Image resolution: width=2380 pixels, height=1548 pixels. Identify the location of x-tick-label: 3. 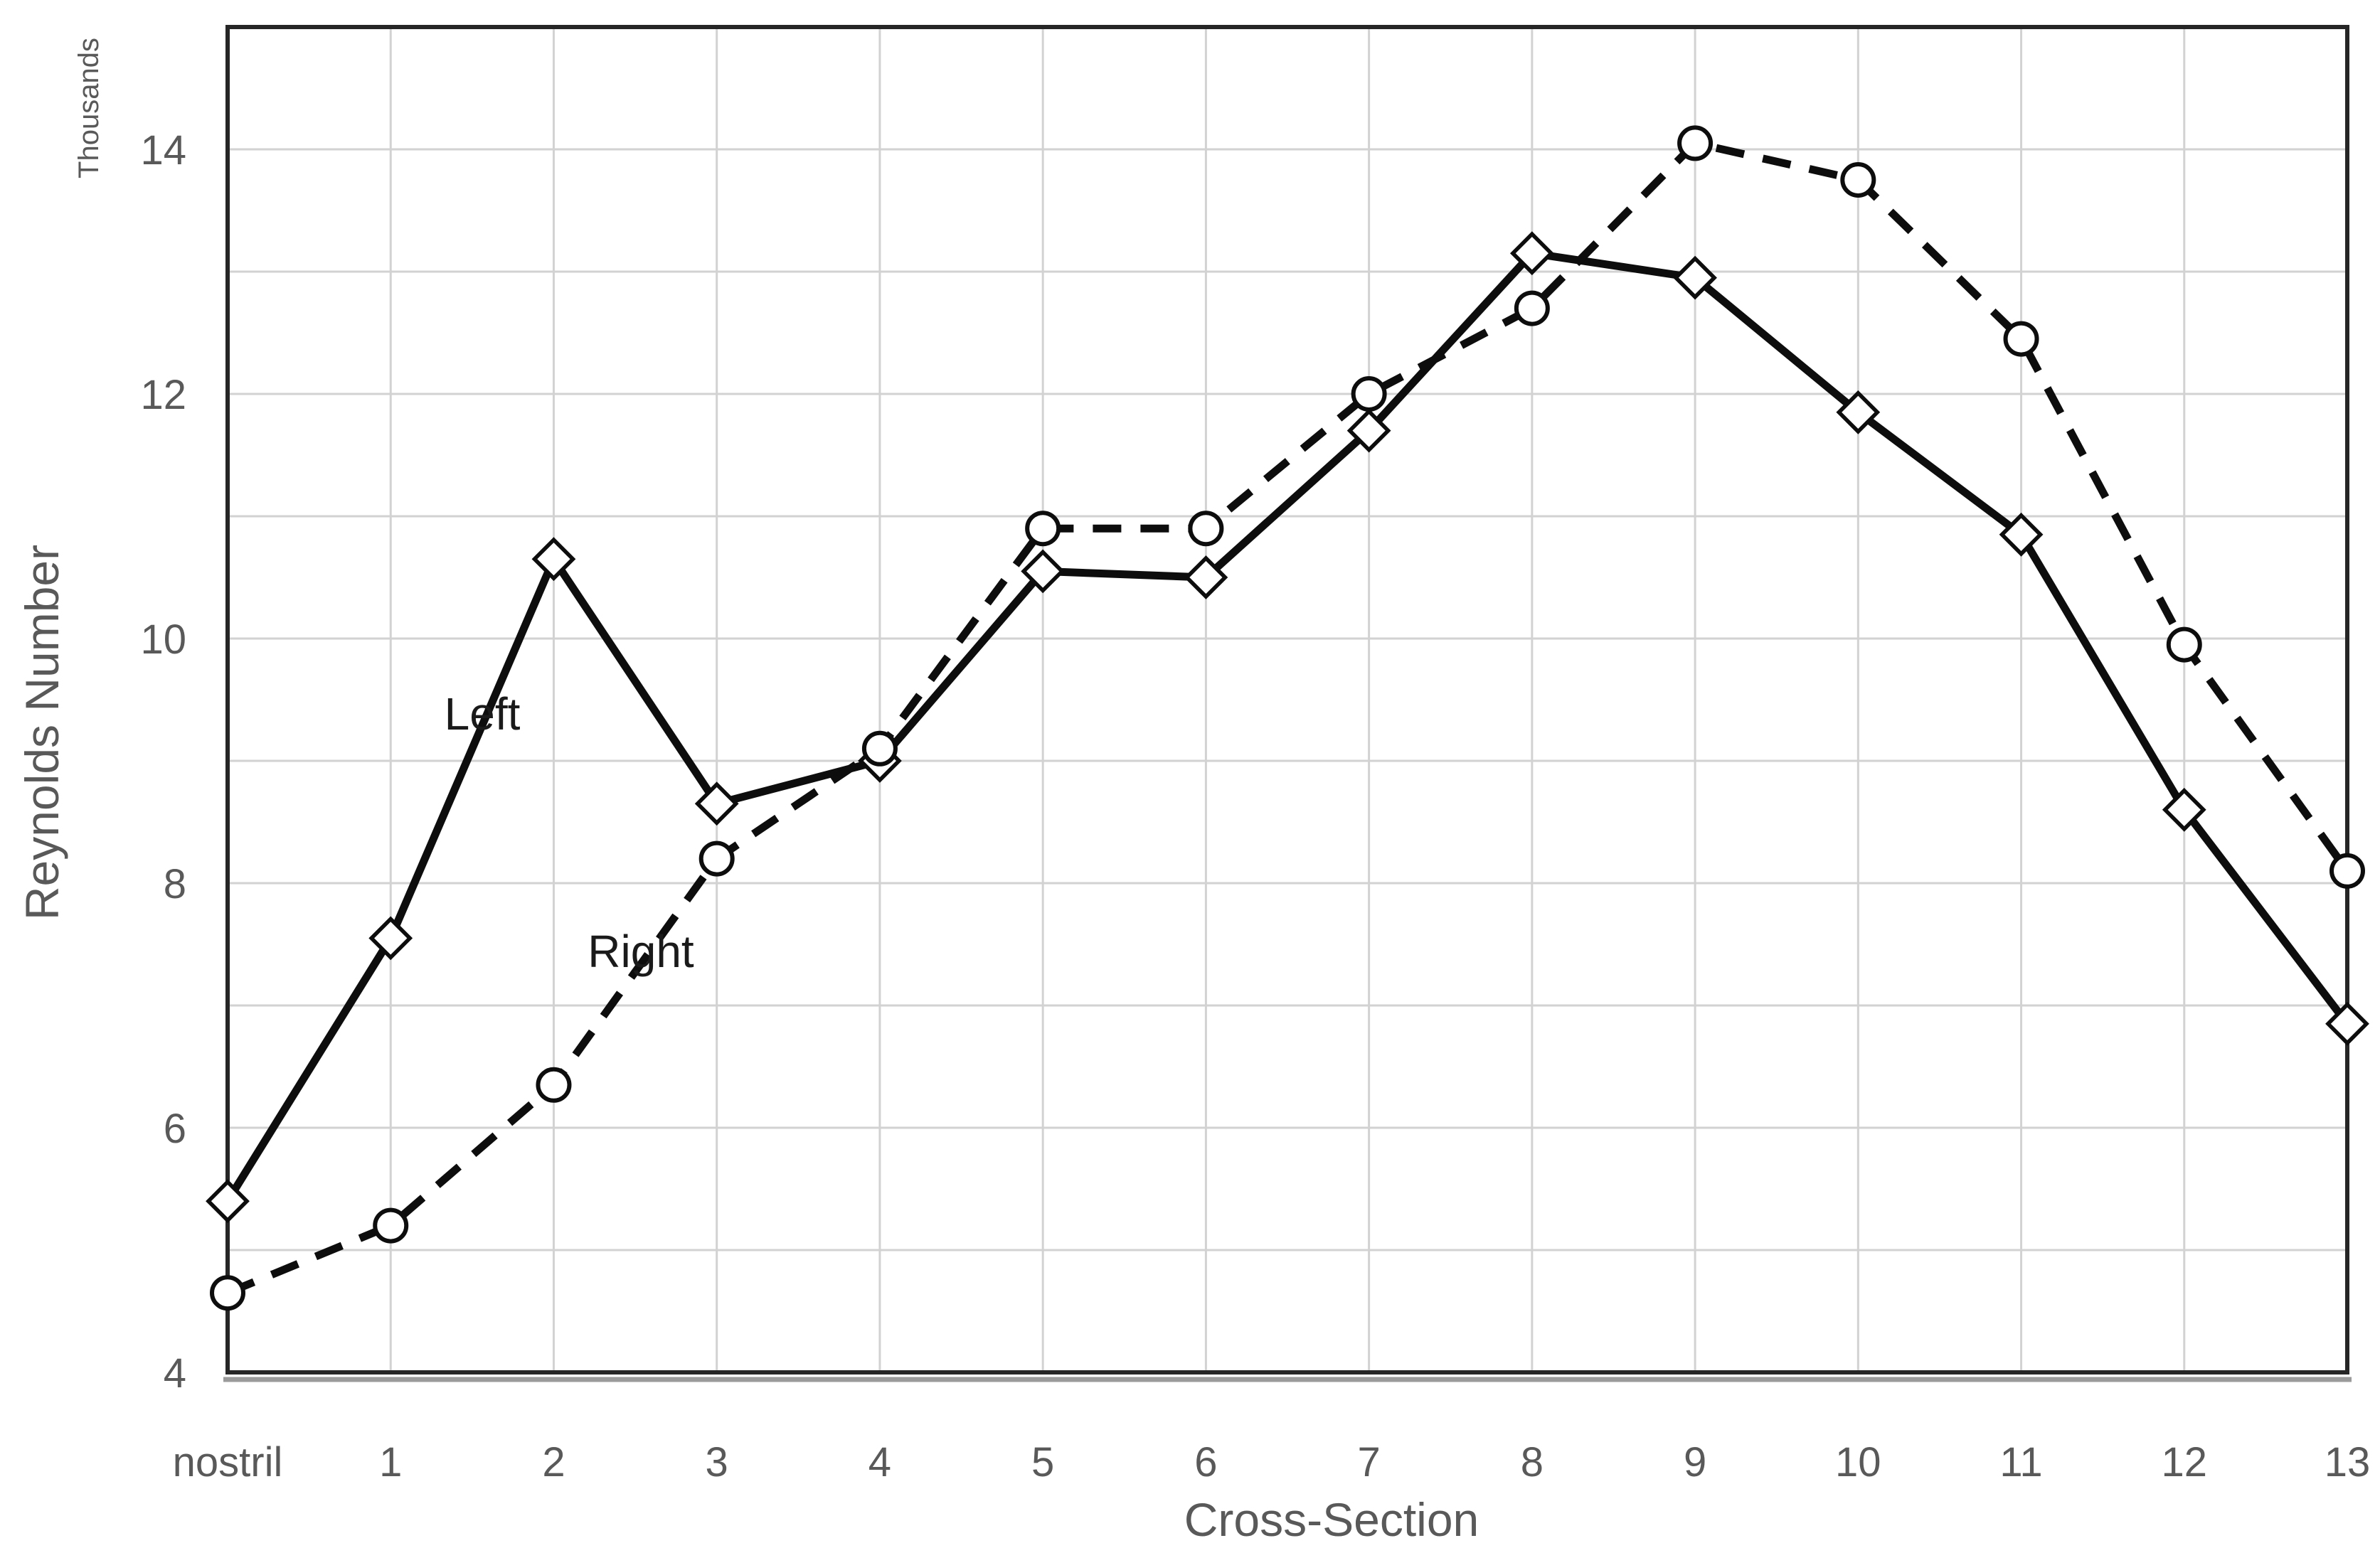
(717, 1462).